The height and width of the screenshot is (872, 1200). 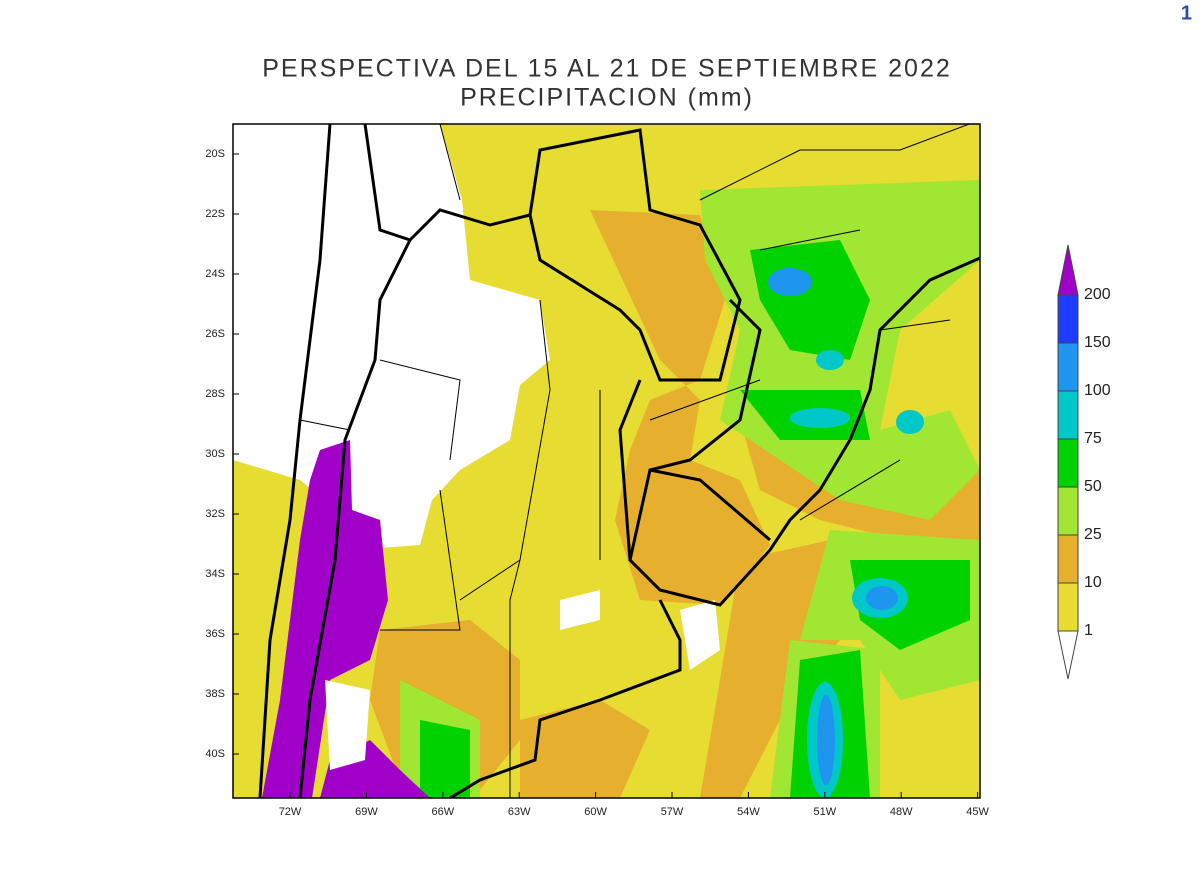 I want to click on lon-label: 51W, so click(x=824, y=812).